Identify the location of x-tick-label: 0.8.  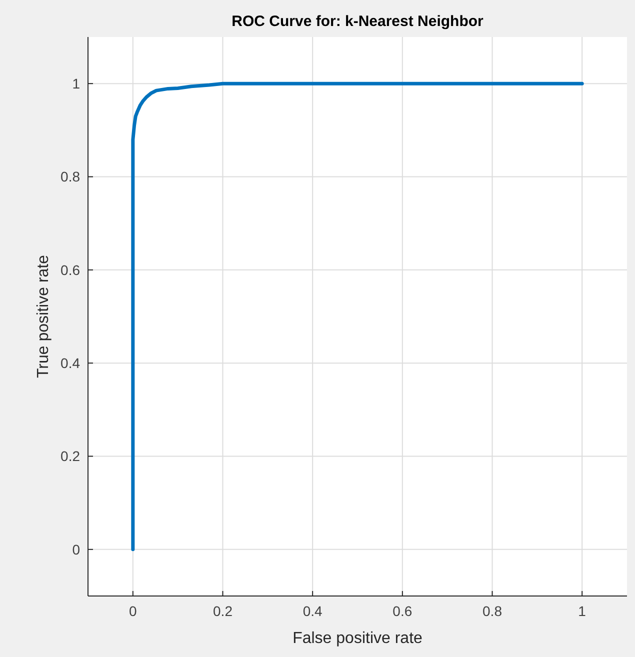
(492, 611).